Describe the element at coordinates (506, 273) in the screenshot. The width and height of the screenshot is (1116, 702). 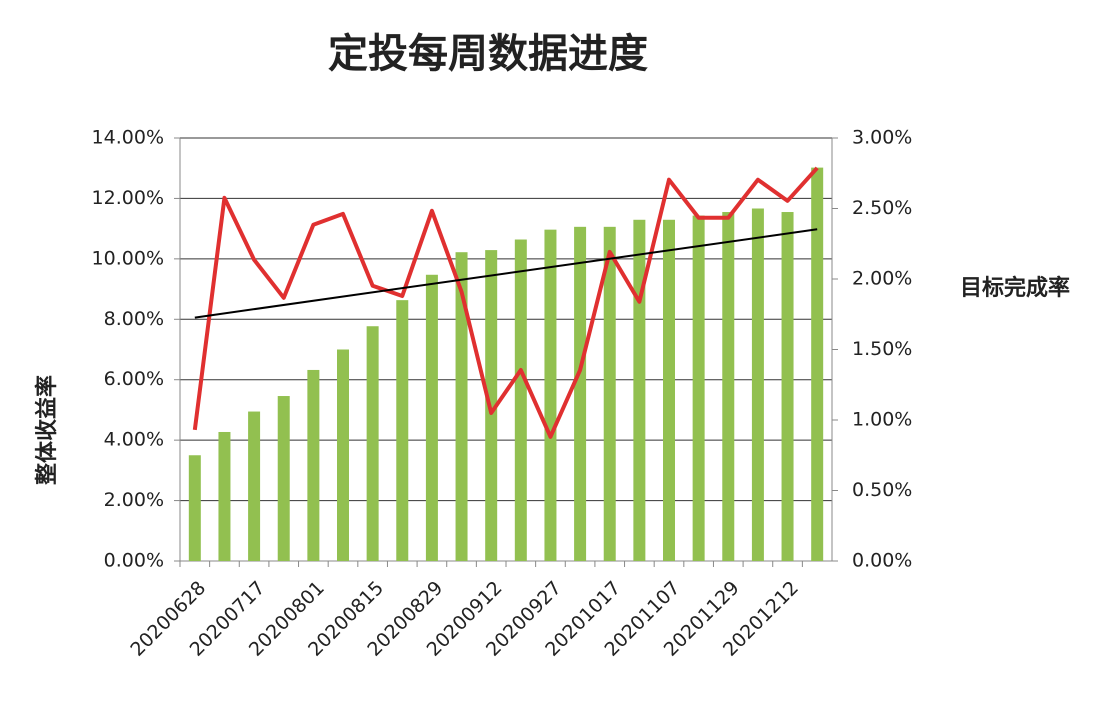
I see `trend-line` at that location.